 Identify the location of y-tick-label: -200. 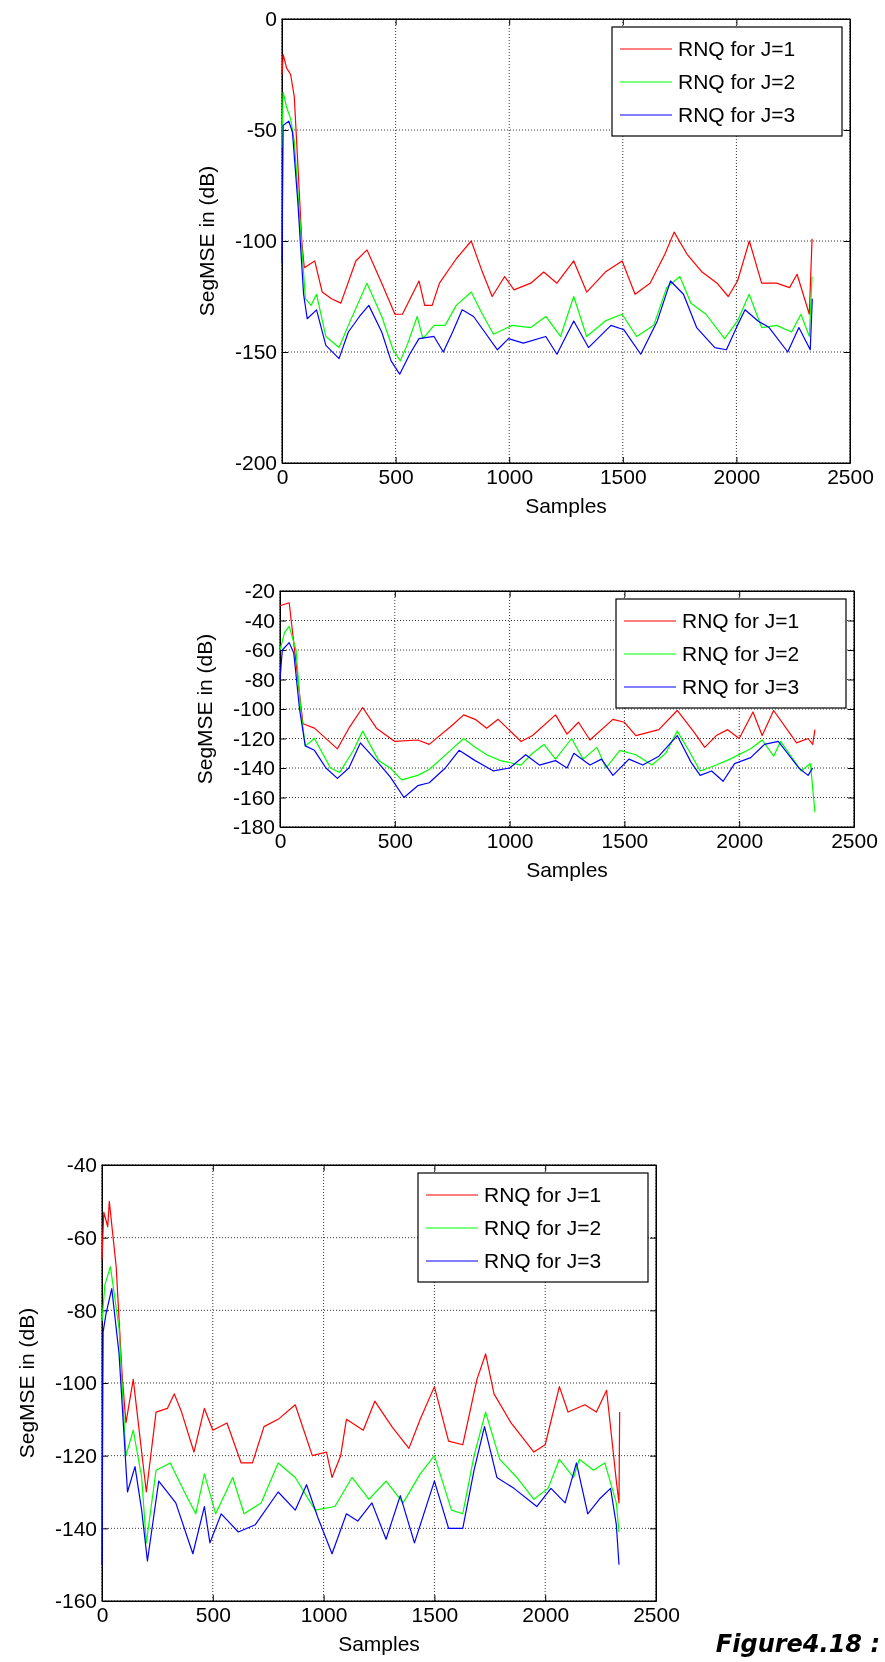
(255, 463).